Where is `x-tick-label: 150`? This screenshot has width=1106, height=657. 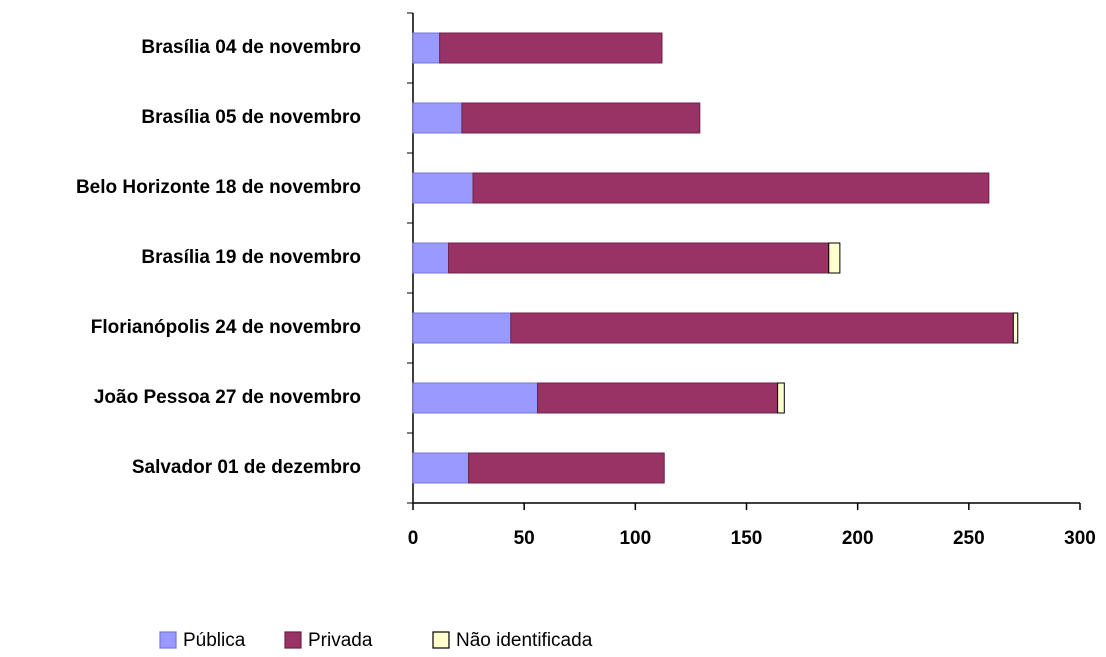
x-tick-label: 150 is located at coordinates (747, 538).